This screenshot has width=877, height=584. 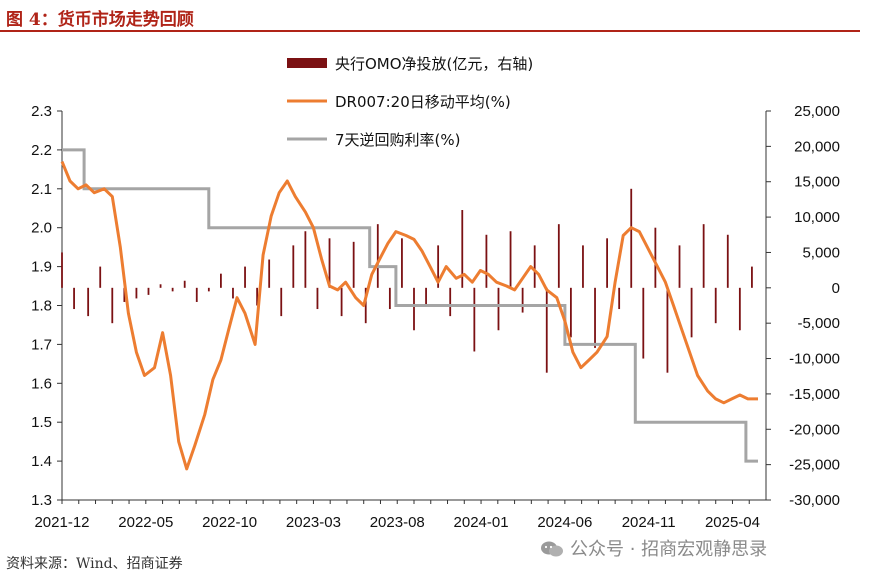 What do you see at coordinates (41, 267) in the screenshot?
I see `y-left-tick-label: 1.9` at bounding box center [41, 267].